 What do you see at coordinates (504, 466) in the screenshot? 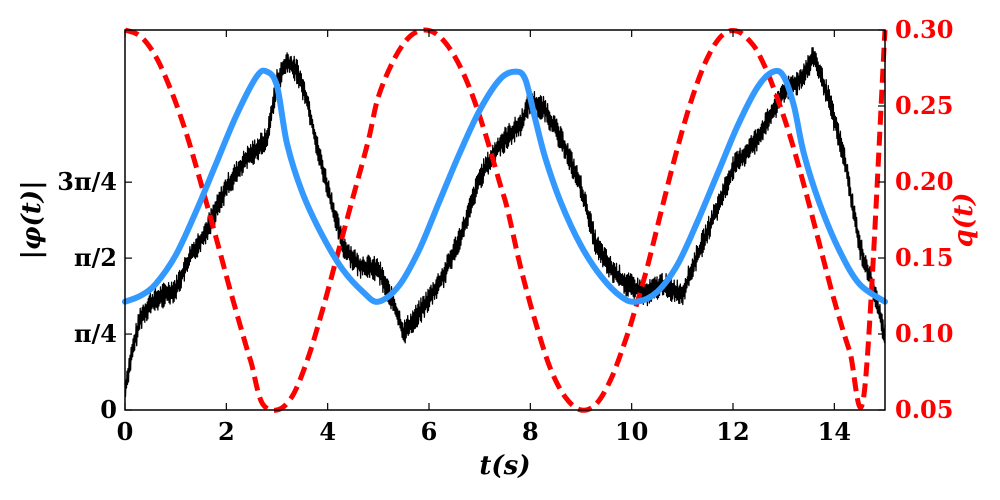
I see `x-axis-title: t(s)` at bounding box center [504, 466].